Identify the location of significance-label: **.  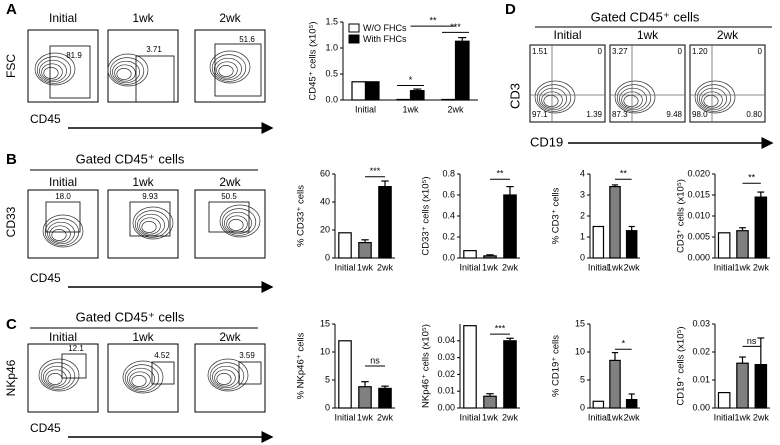
(433, 21).